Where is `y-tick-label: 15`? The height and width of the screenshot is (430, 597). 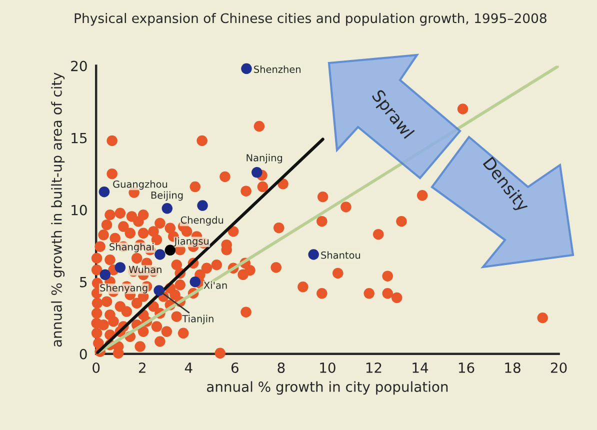
y-tick-label: 15 is located at coordinates (79, 138).